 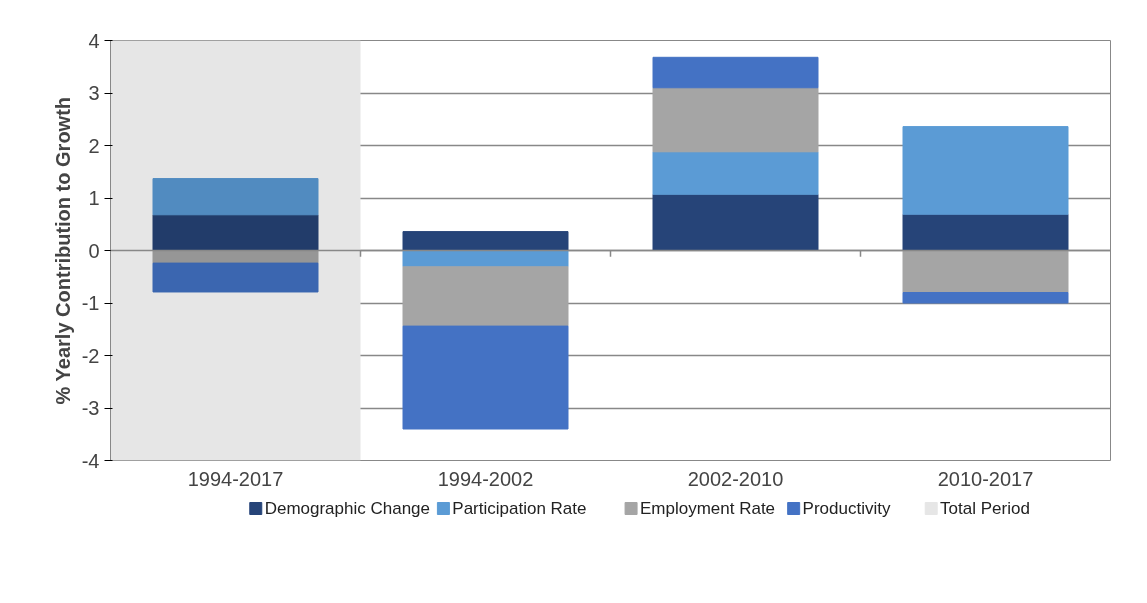 I want to click on y-tick-label: 0, so click(x=94, y=250).